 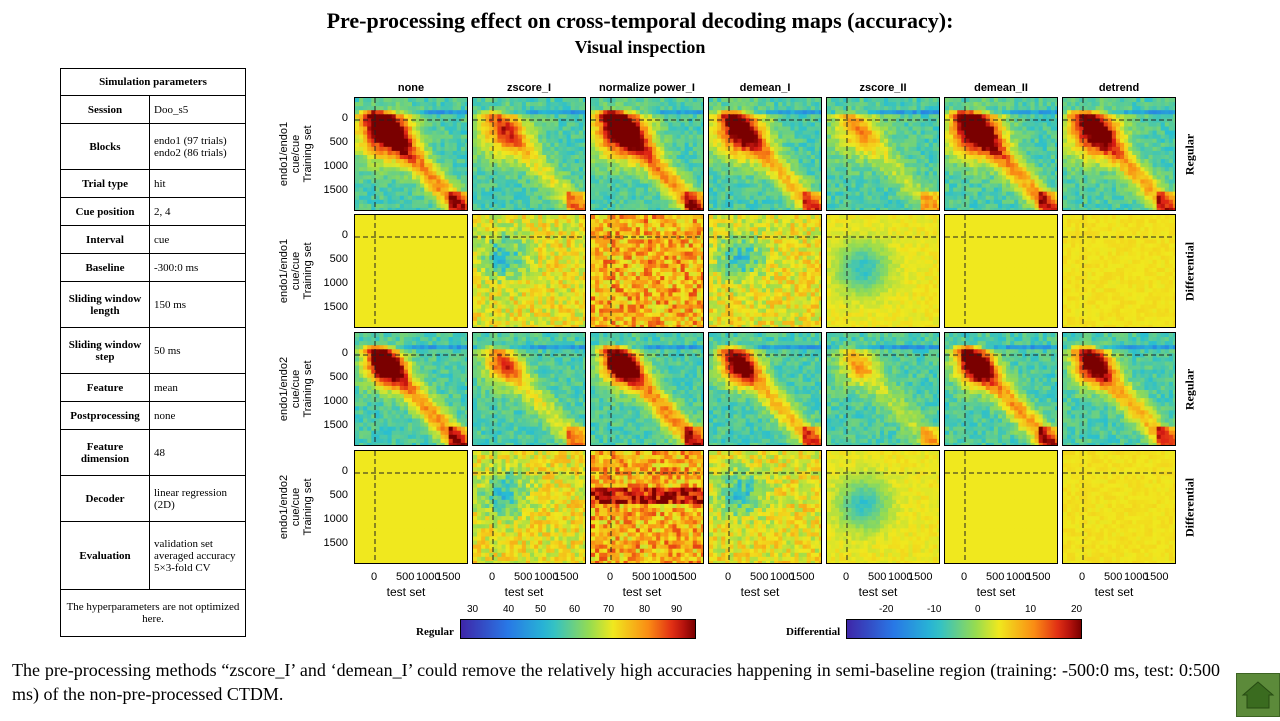 I want to click on colorbar-tick-label: 20, so click(x=1076, y=609).